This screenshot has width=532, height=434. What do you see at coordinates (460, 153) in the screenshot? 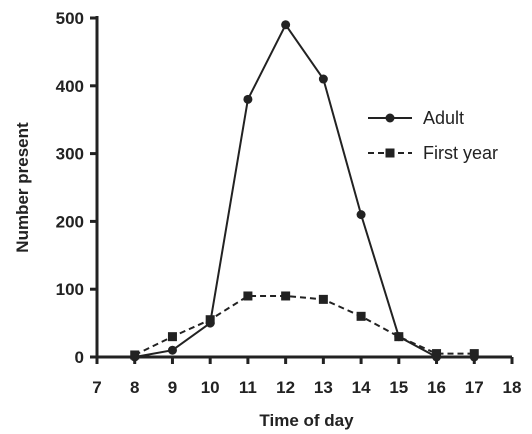
I see `legend-label: First year` at bounding box center [460, 153].